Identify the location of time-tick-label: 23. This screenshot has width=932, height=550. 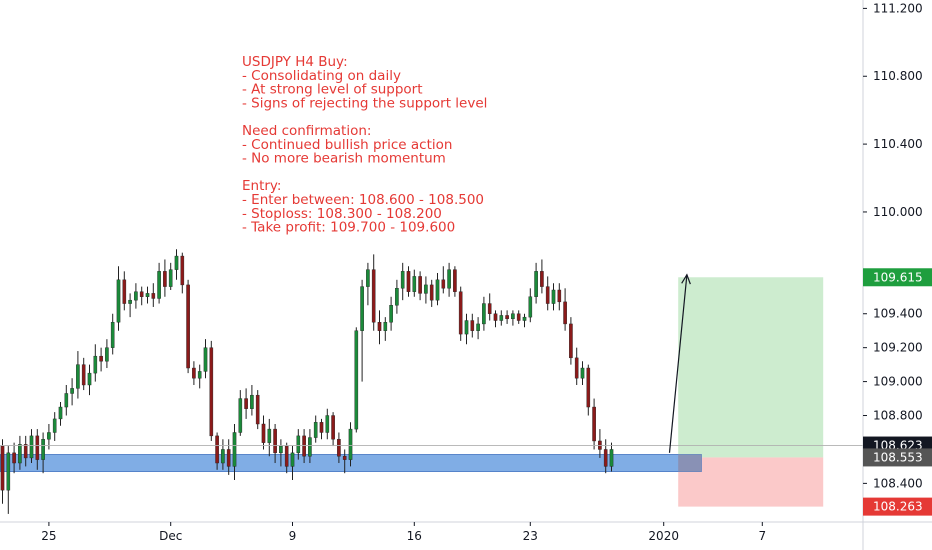
(530, 536).